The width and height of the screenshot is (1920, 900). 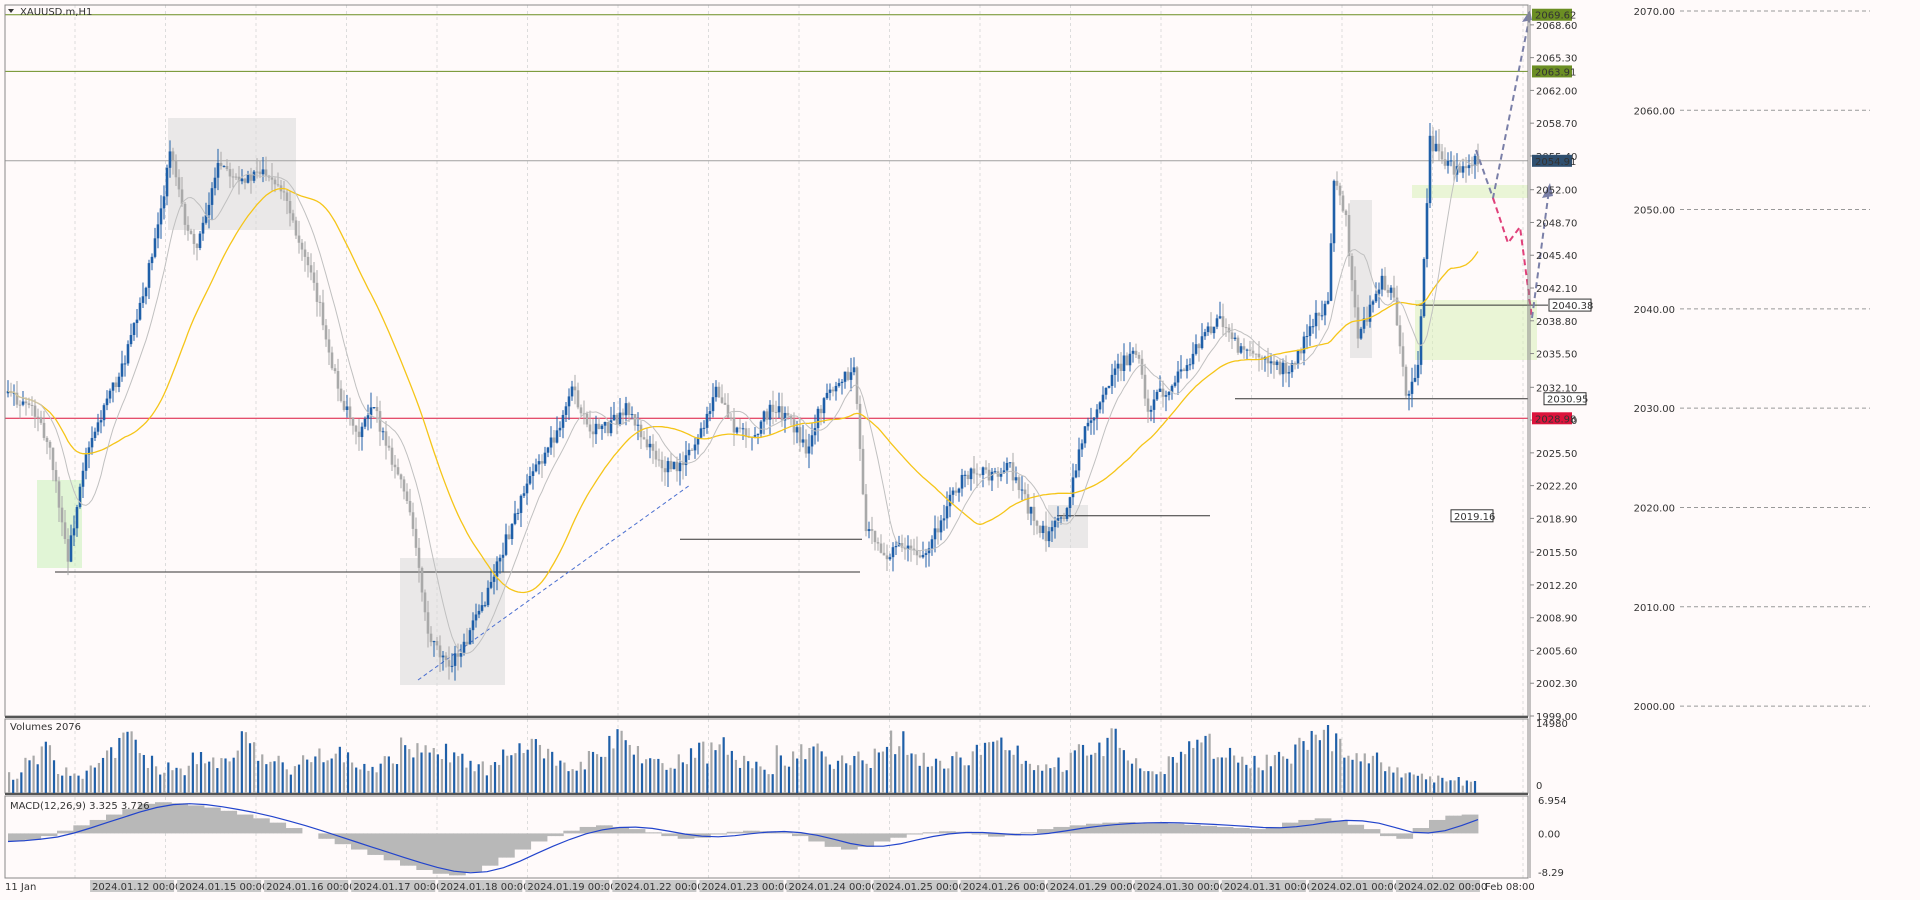 I want to click on price-tick-label: 2022.20, so click(x=1556, y=487).